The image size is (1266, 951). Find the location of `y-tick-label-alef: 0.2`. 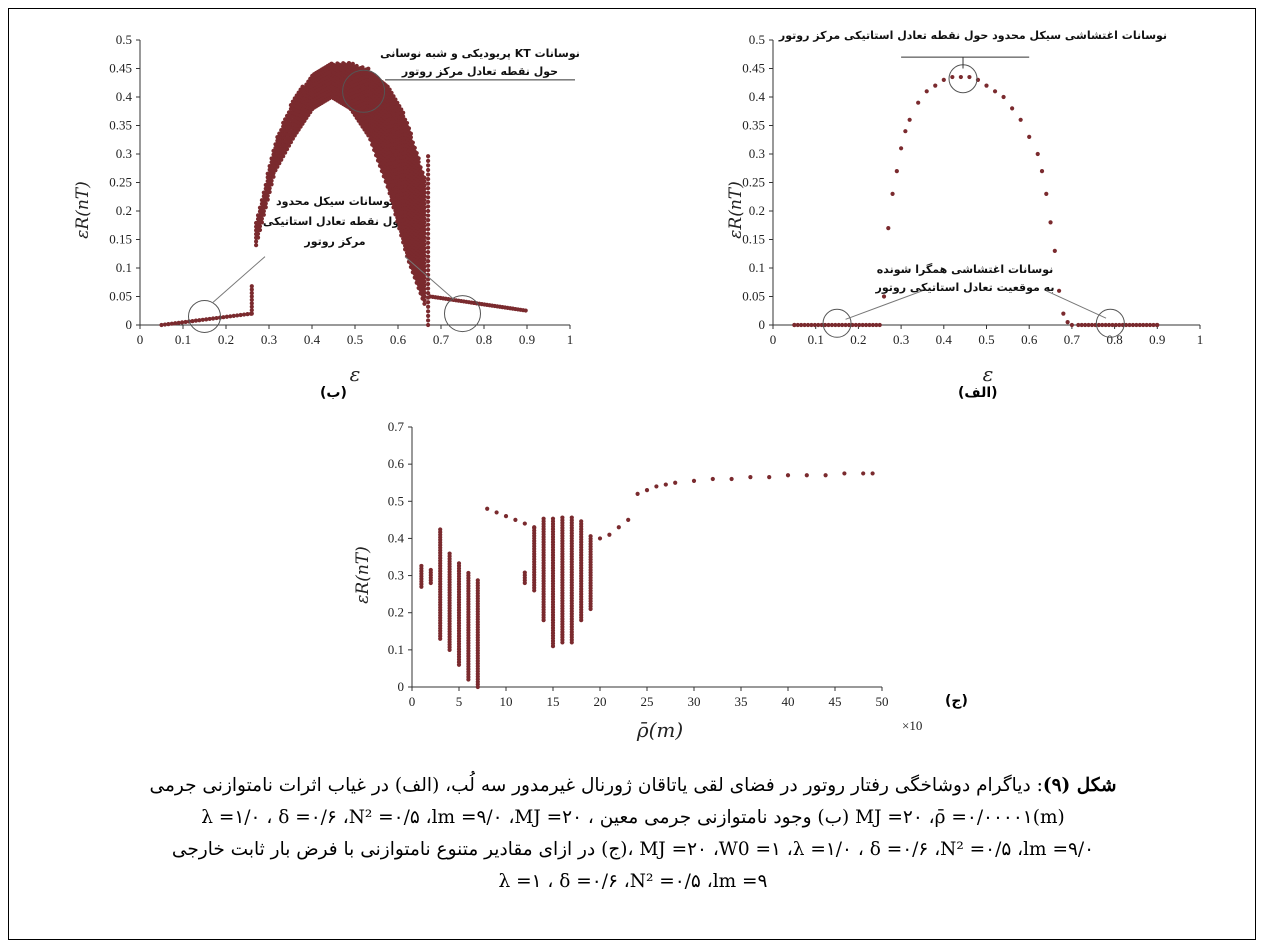

y-tick-label-alef: 0.2 is located at coordinates (757, 210).